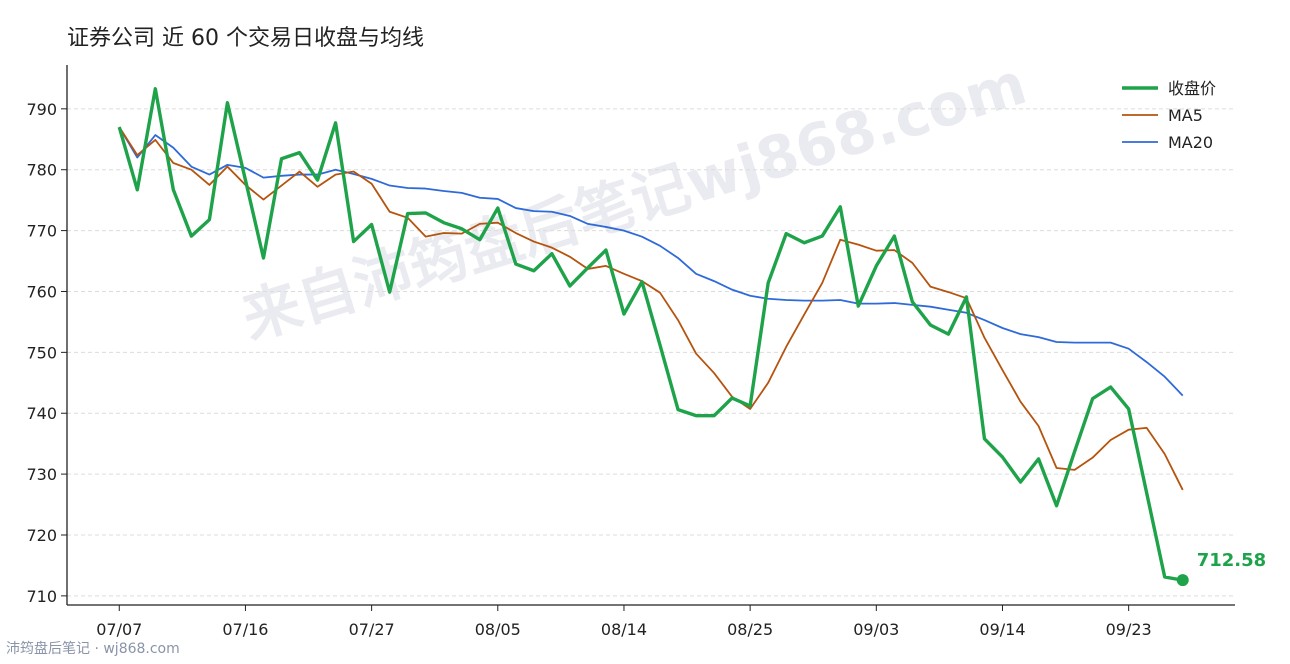 This screenshot has width=1290, height=664. What do you see at coordinates (119, 629) in the screenshot?
I see `x-tick-label: 07/07` at bounding box center [119, 629].